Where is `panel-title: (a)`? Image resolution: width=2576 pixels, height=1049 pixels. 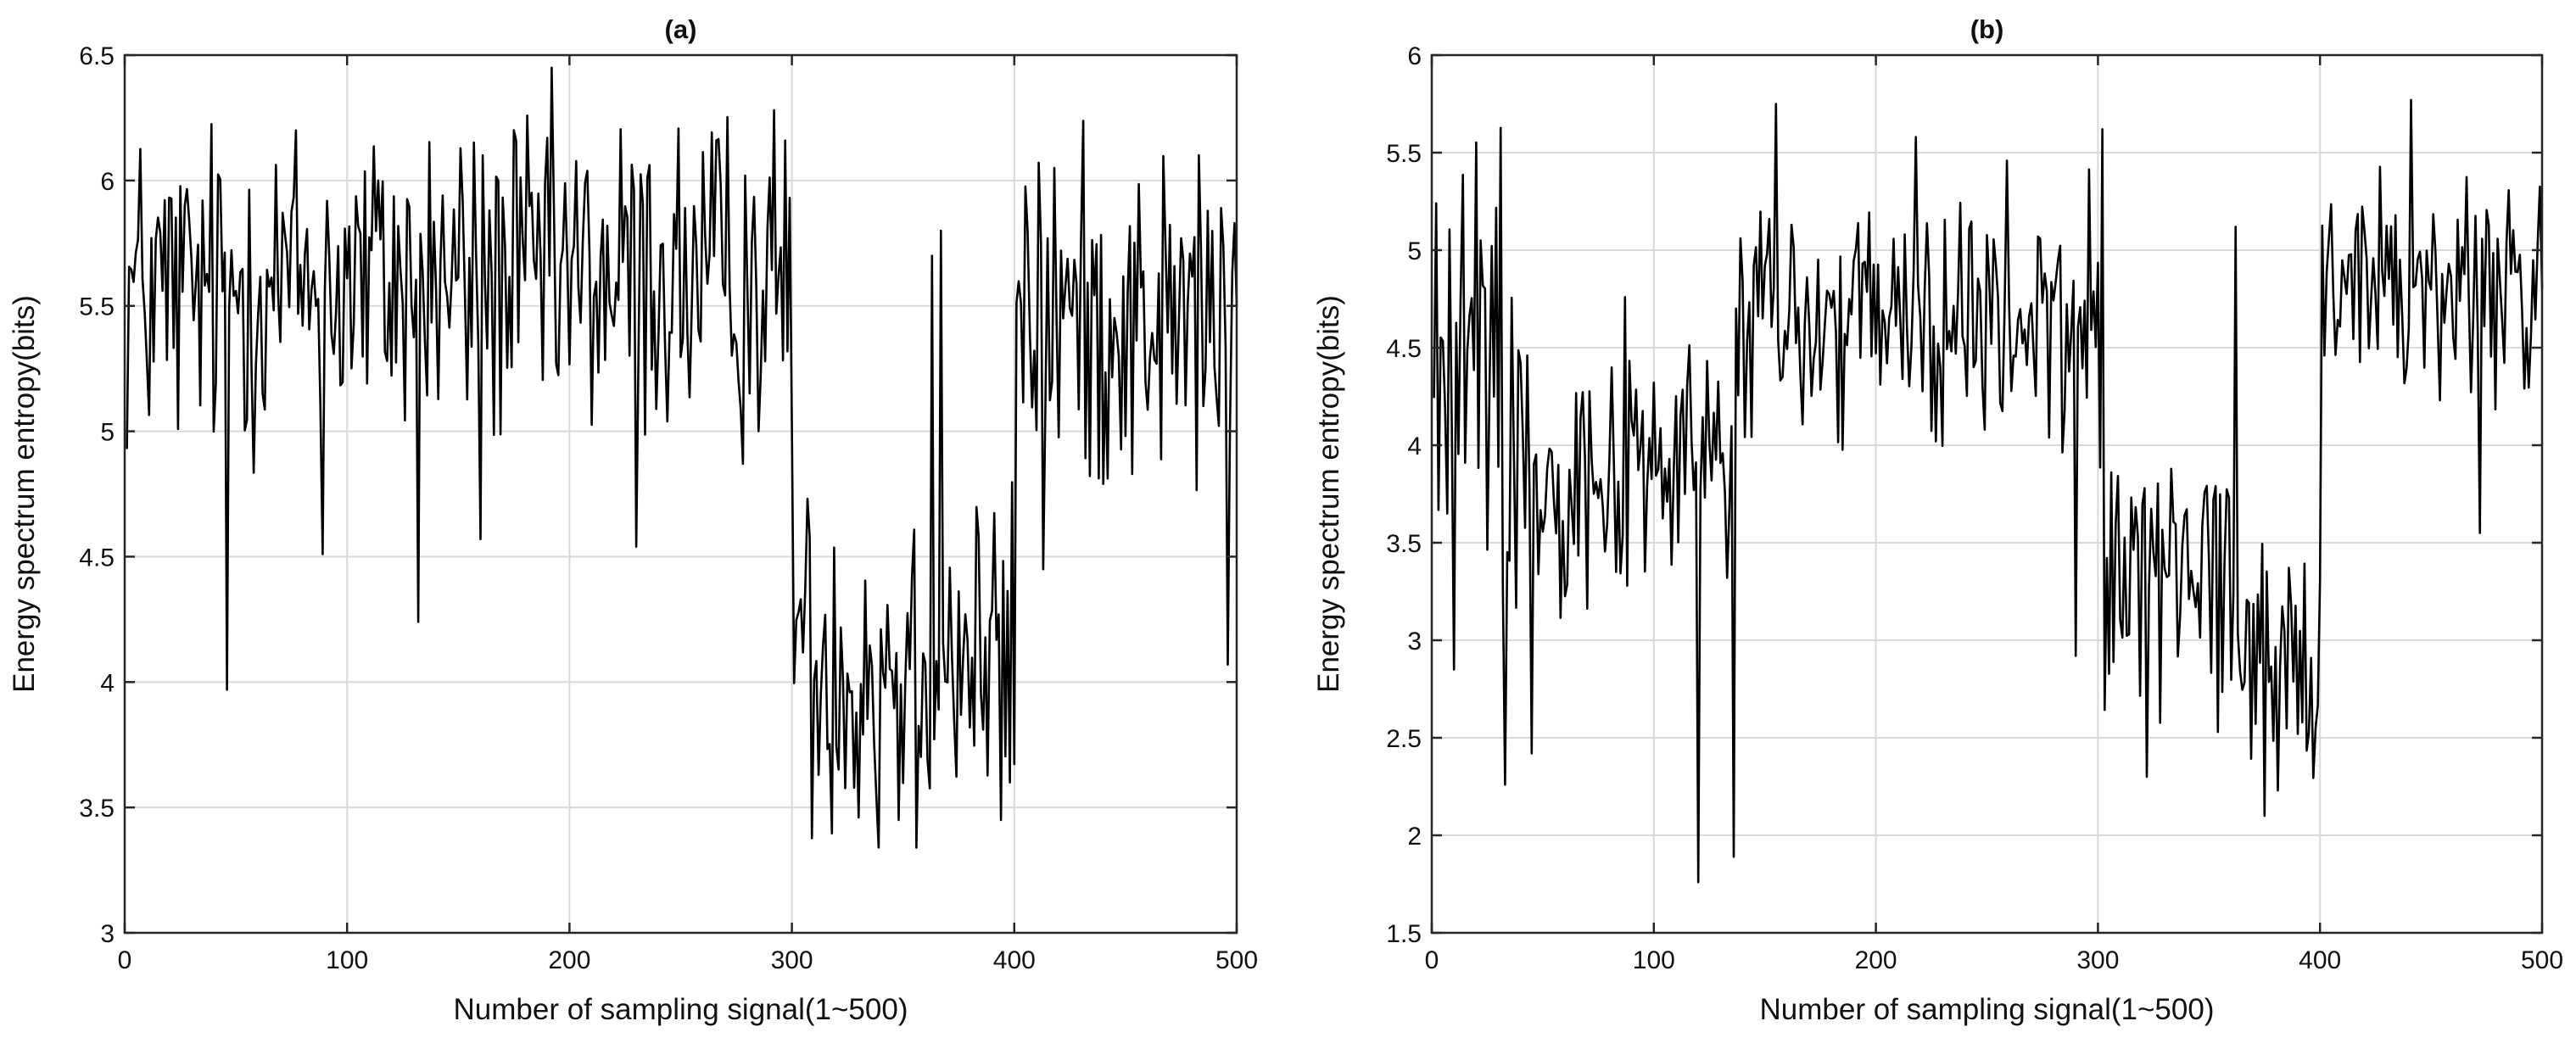 panel-title: (a) is located at coordinates (681, 29).